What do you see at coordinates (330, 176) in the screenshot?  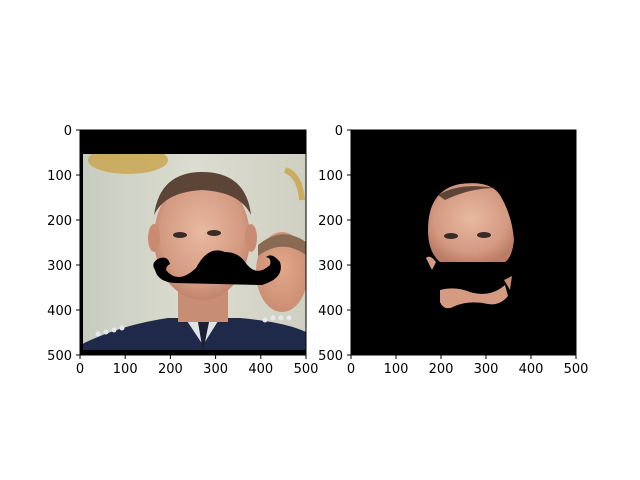 I see `right-y-tick-label: 100` at bounding box center [330, 176].